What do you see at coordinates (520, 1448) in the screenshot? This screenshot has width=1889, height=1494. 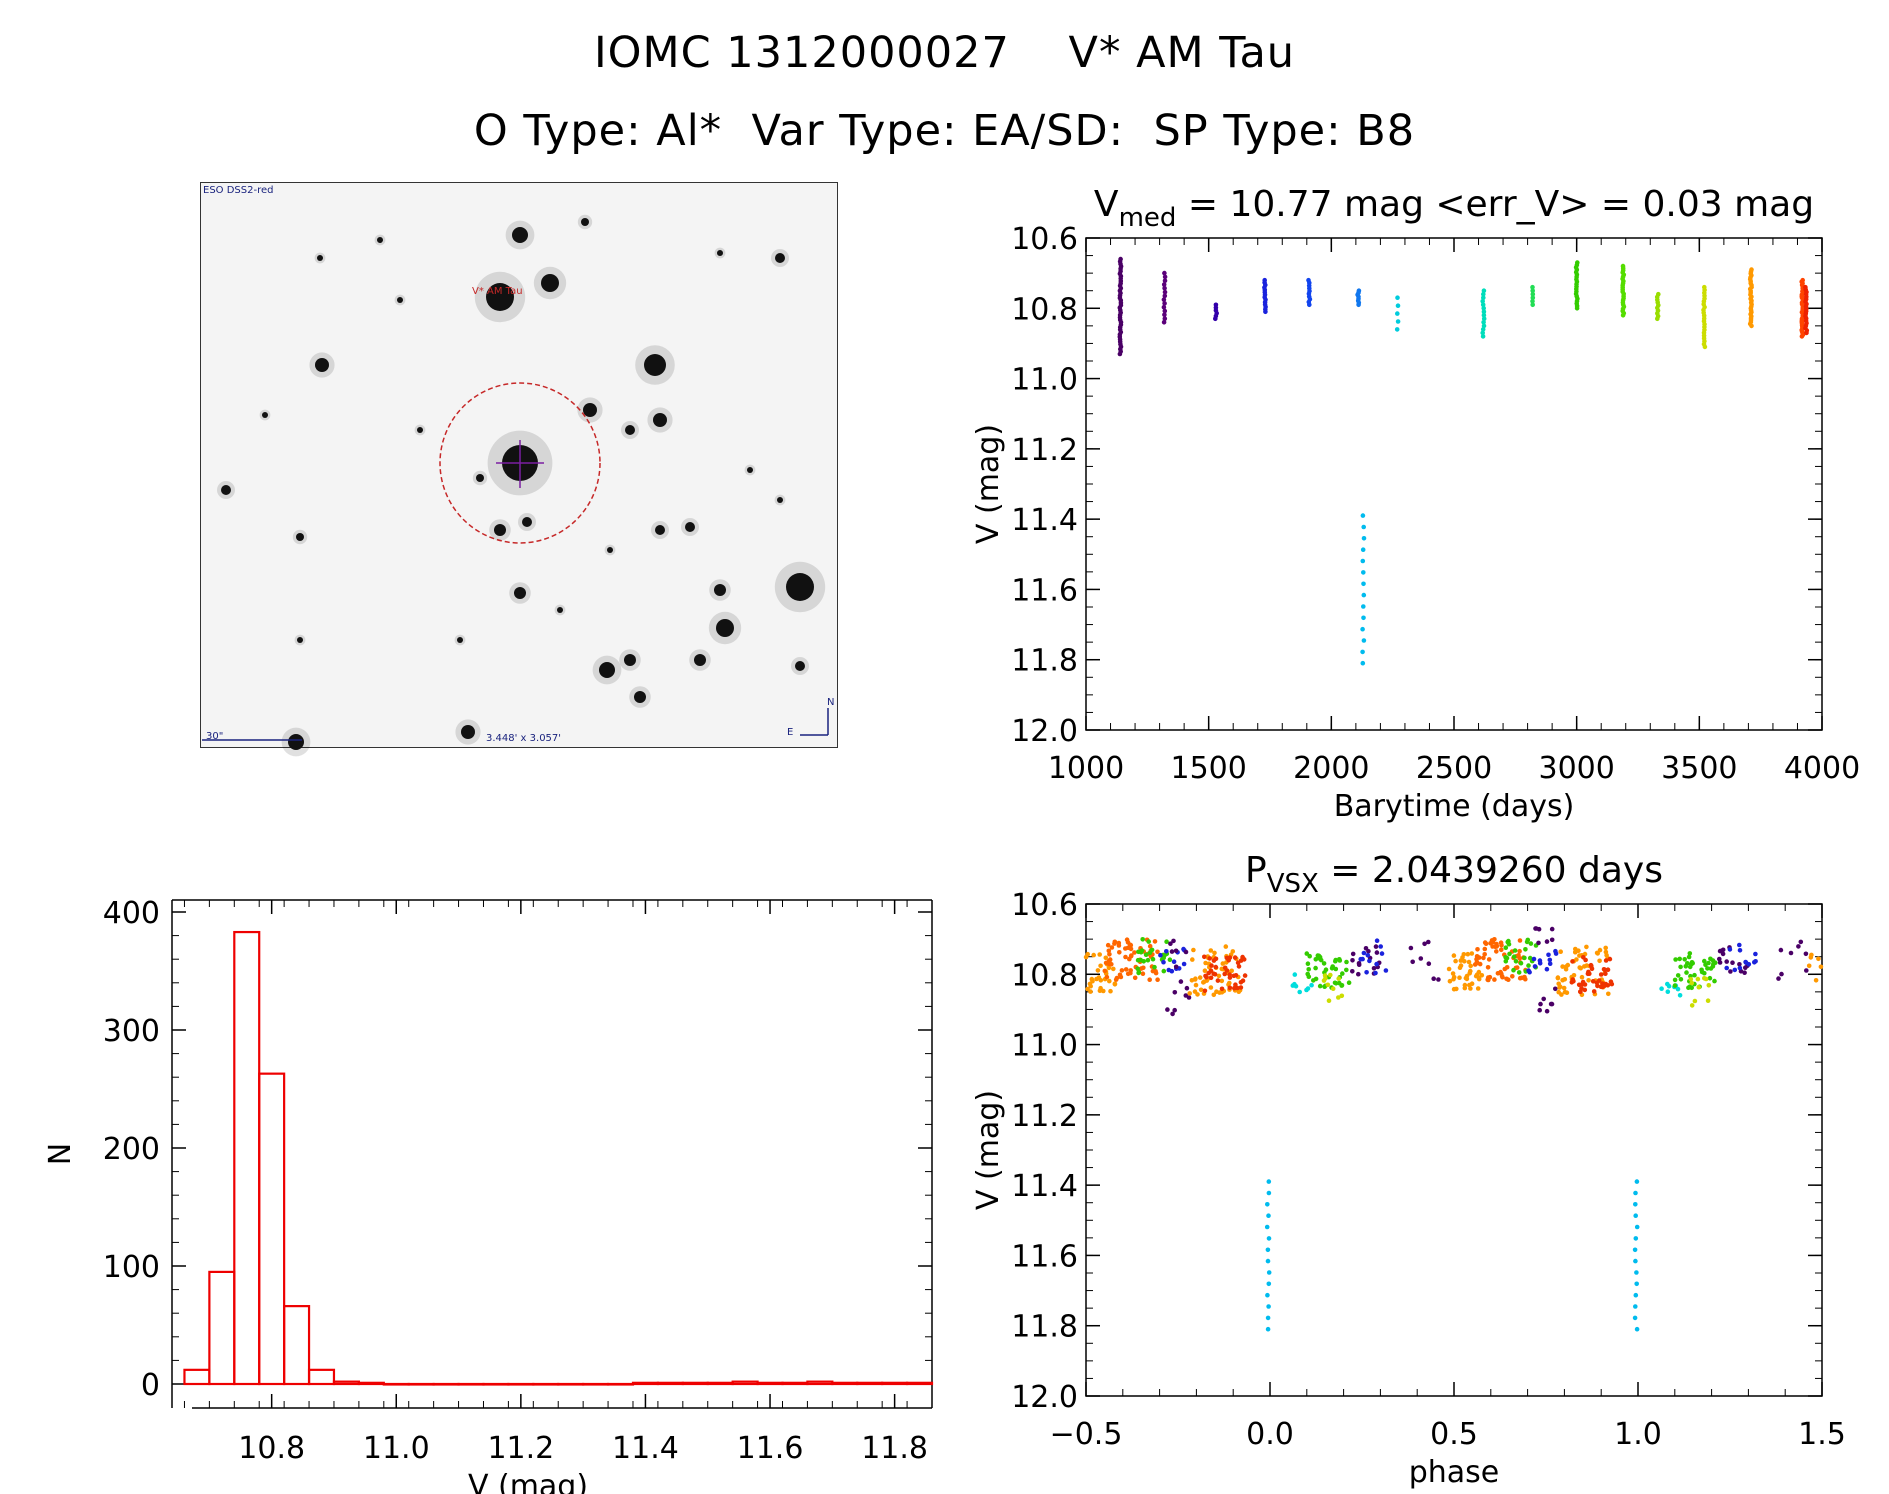 I see `histogram-xtick-label: 11.2` at bounding box center [520, 1448].